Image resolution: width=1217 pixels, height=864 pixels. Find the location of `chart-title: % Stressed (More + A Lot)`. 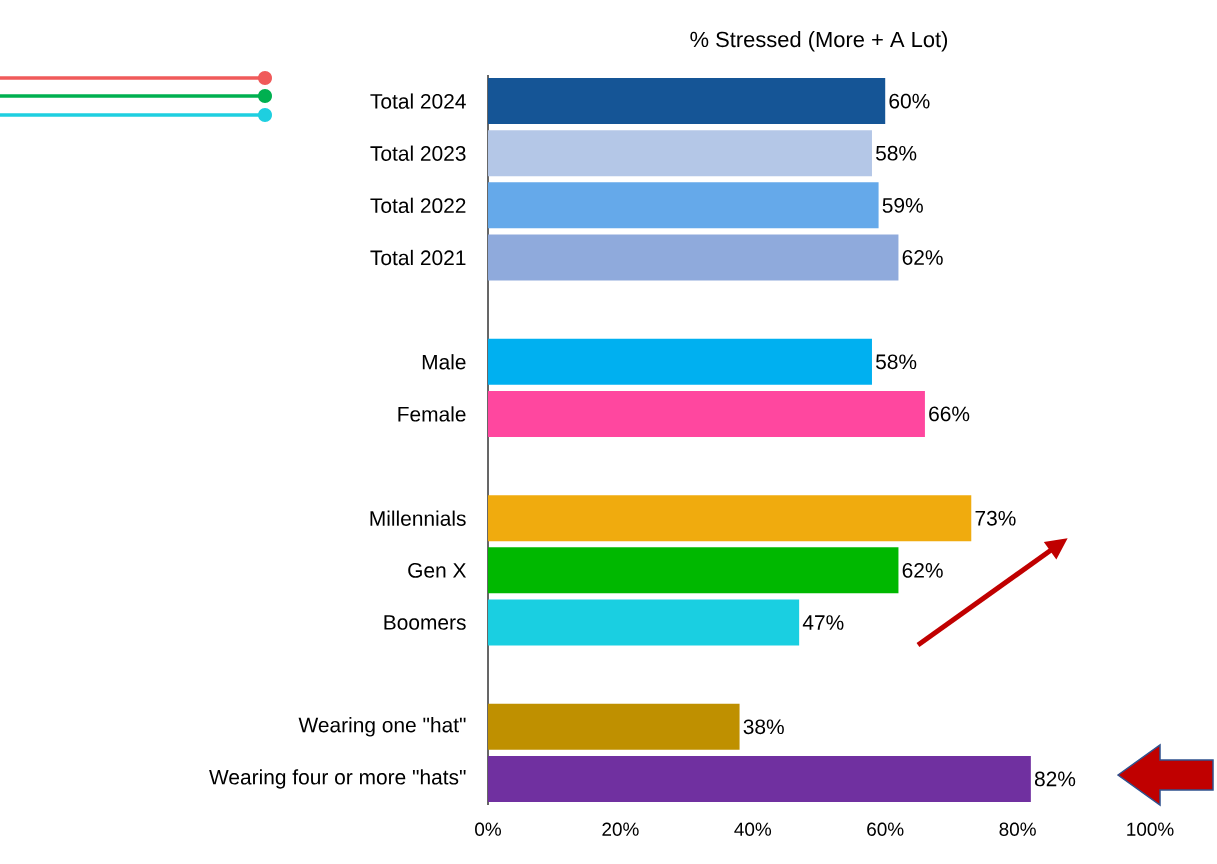

chart-title: % Stressed (More + A Lot) is located at coordinates (819, 41).